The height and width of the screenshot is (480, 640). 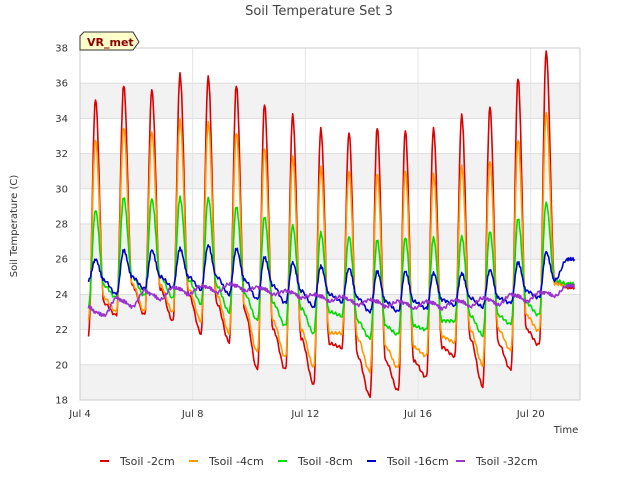 I want to click on series-line-tsoil-32cm, so click(x=331, y=299).